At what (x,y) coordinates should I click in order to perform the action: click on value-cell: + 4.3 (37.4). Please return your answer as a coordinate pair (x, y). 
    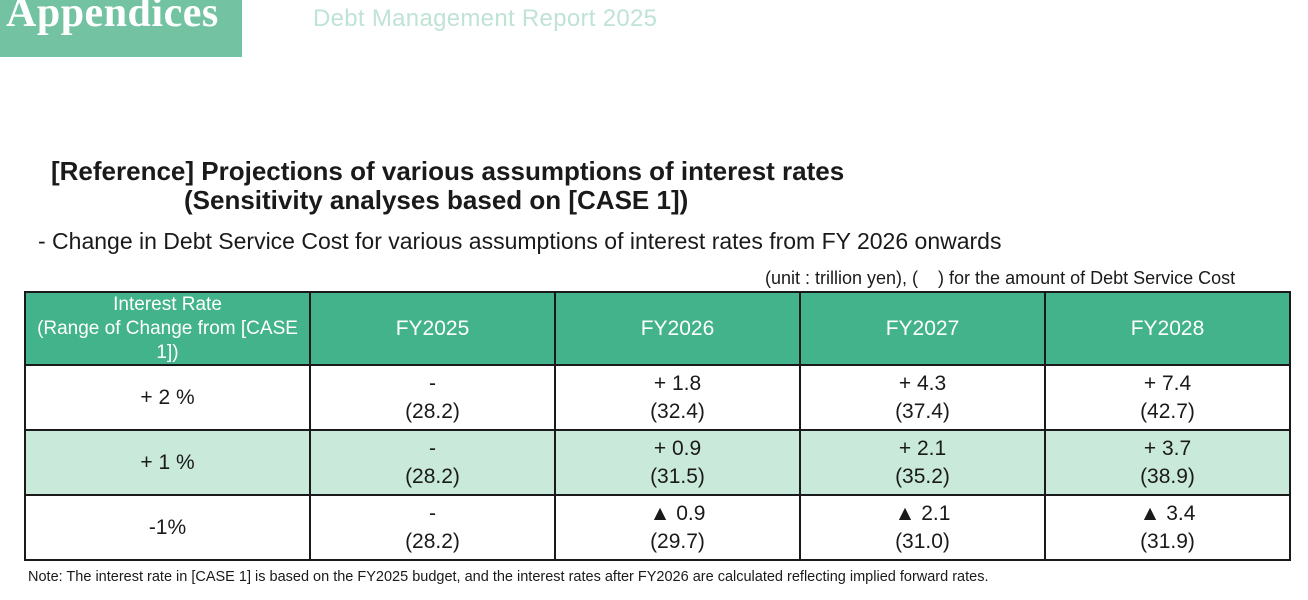
    Looking at the image, I should click on (922, 398).